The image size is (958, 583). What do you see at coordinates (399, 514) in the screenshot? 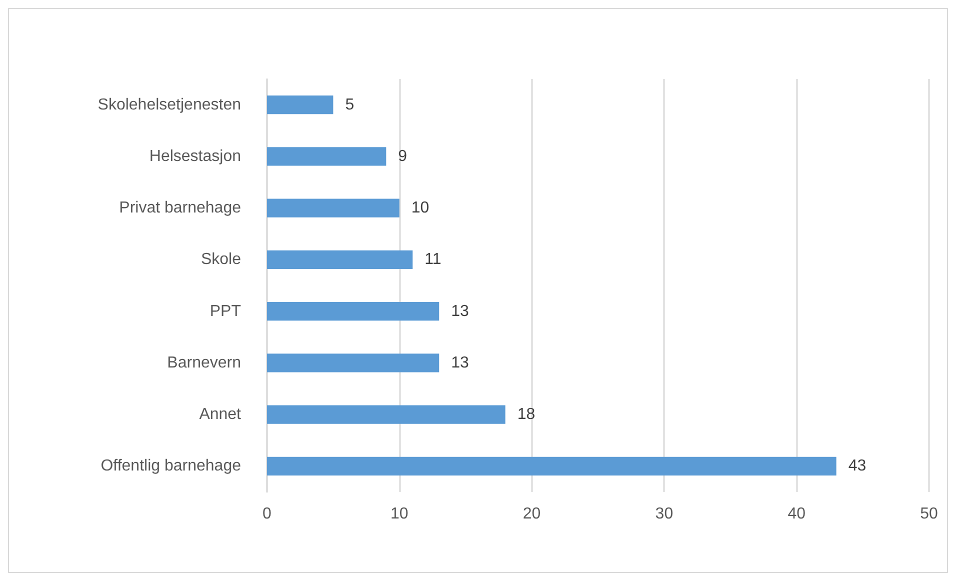
I see `x-tick-label: 10` at bounding box center [399, 514].